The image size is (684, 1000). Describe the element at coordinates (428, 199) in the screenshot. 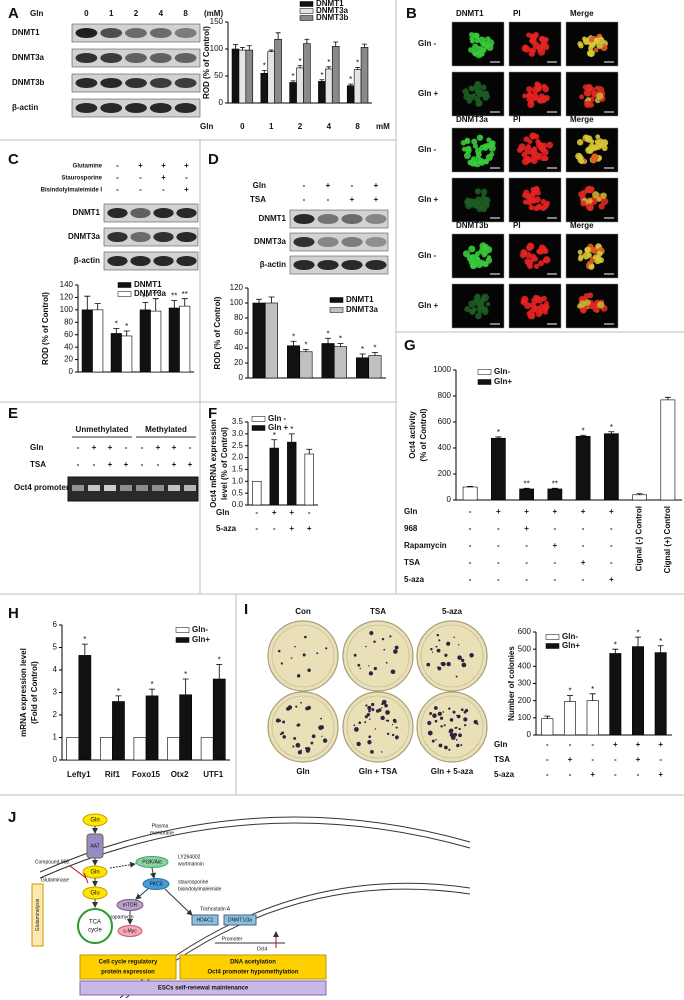

I see `row-label: Gln +` at that location.